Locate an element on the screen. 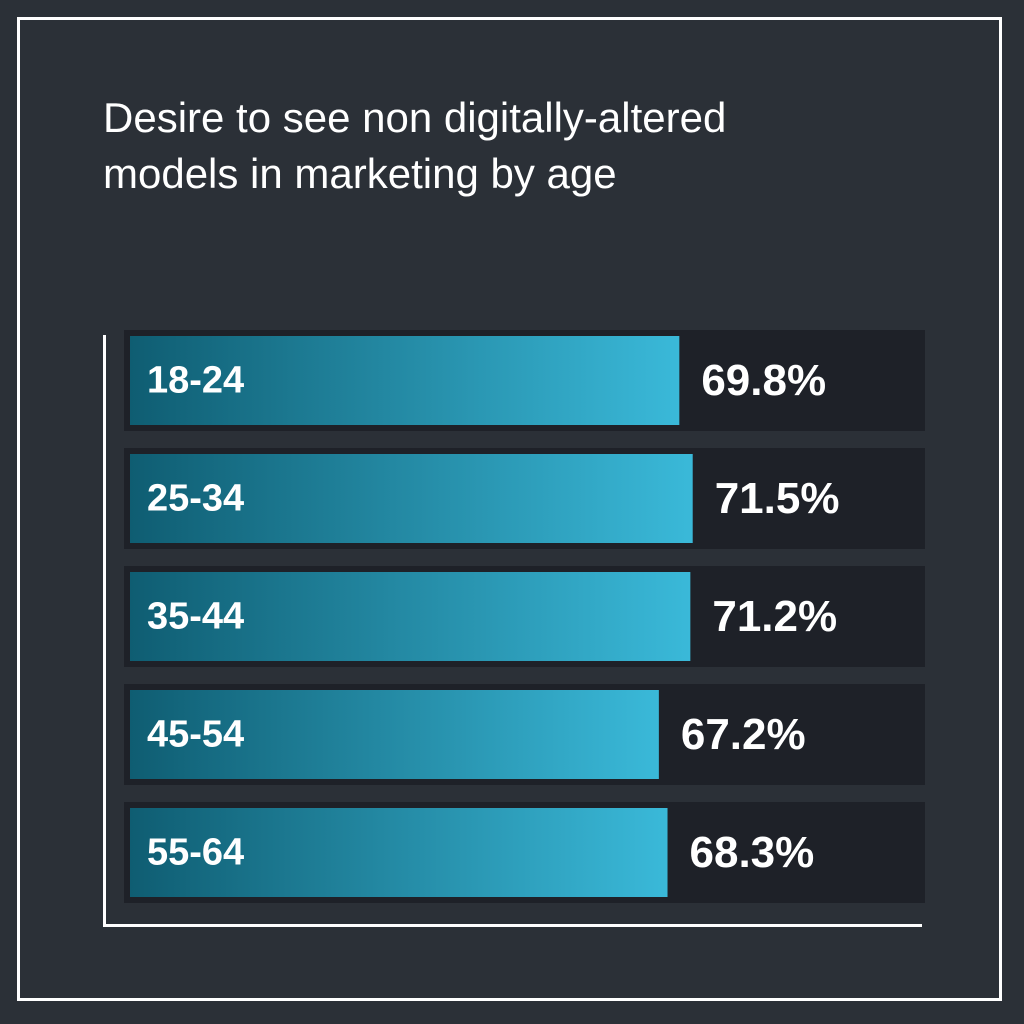  chart-title-line-2: models in marketing by age is located at coordinates (360, 173).